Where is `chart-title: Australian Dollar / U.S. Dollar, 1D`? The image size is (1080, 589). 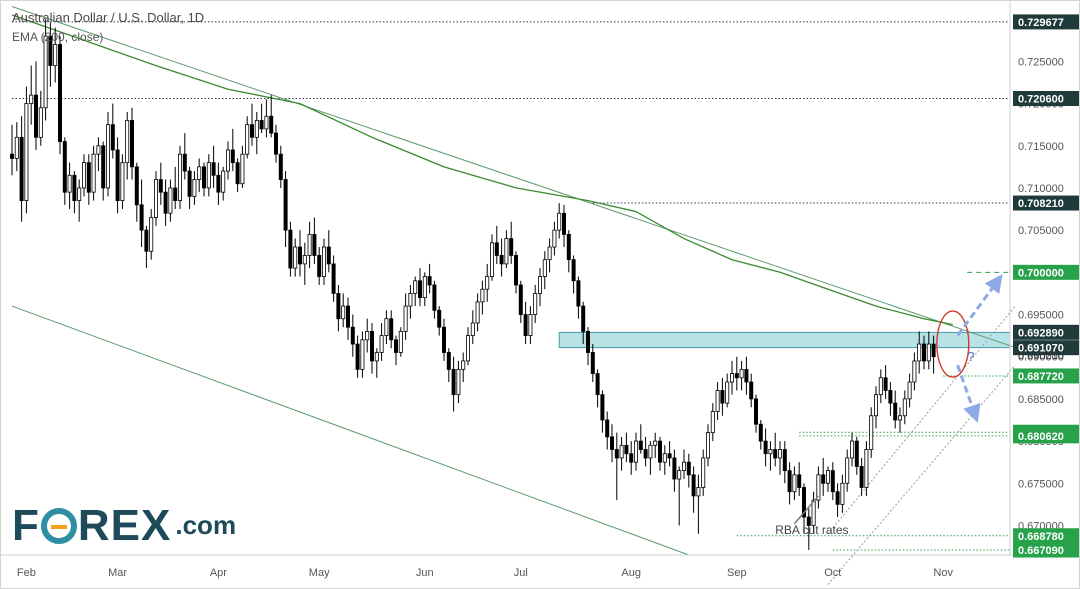 chart-title: Australian Dollar / U.S. Dollar, 1D is located at coordinates (108, 17).